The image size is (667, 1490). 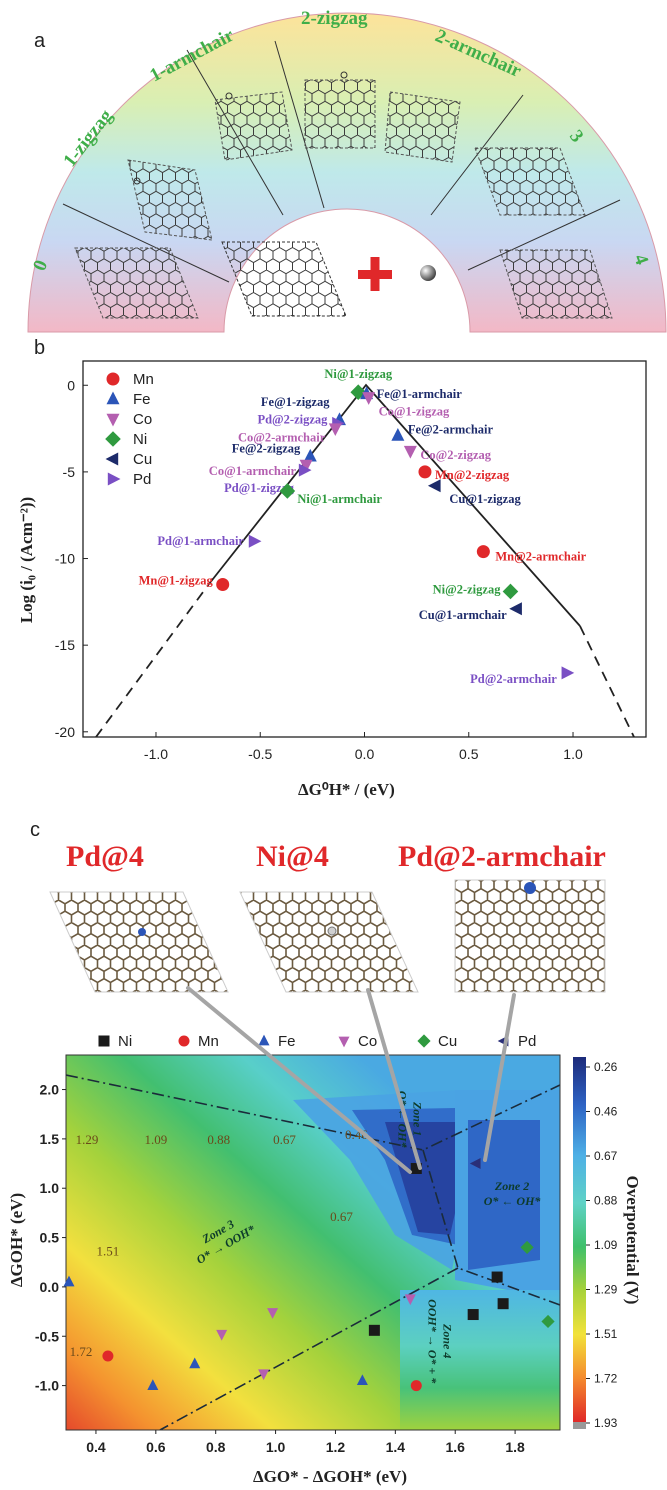 What do you see at coordinates (447, 1340) in the screenshot?
I see `zone-name: Zone 4` at bounding box center [447, 1340].